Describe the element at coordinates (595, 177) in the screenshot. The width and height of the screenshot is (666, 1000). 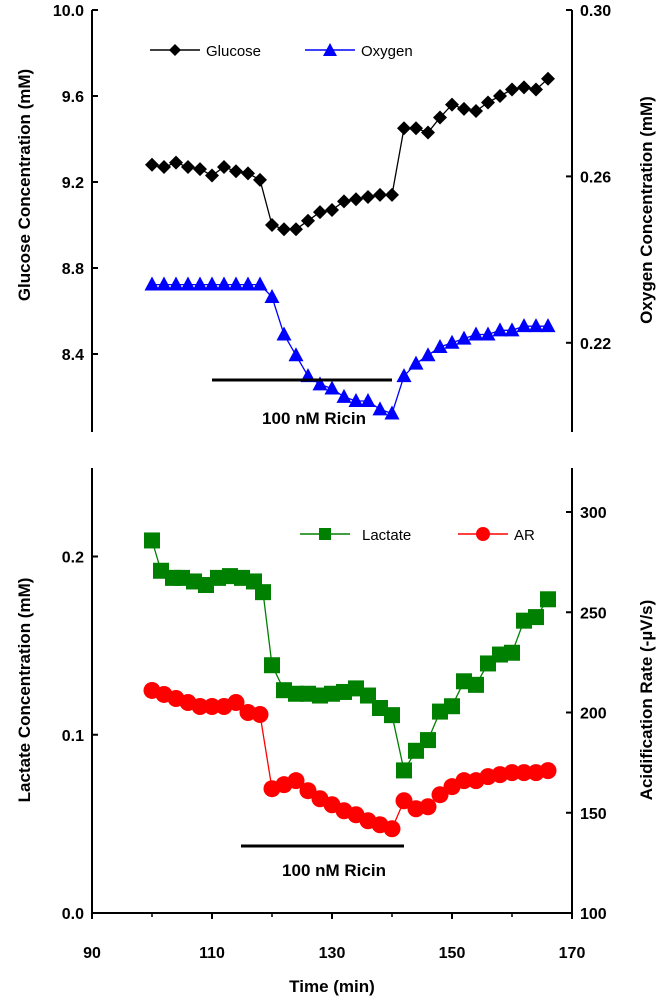
I see `tick-label: 0.26` at that location.